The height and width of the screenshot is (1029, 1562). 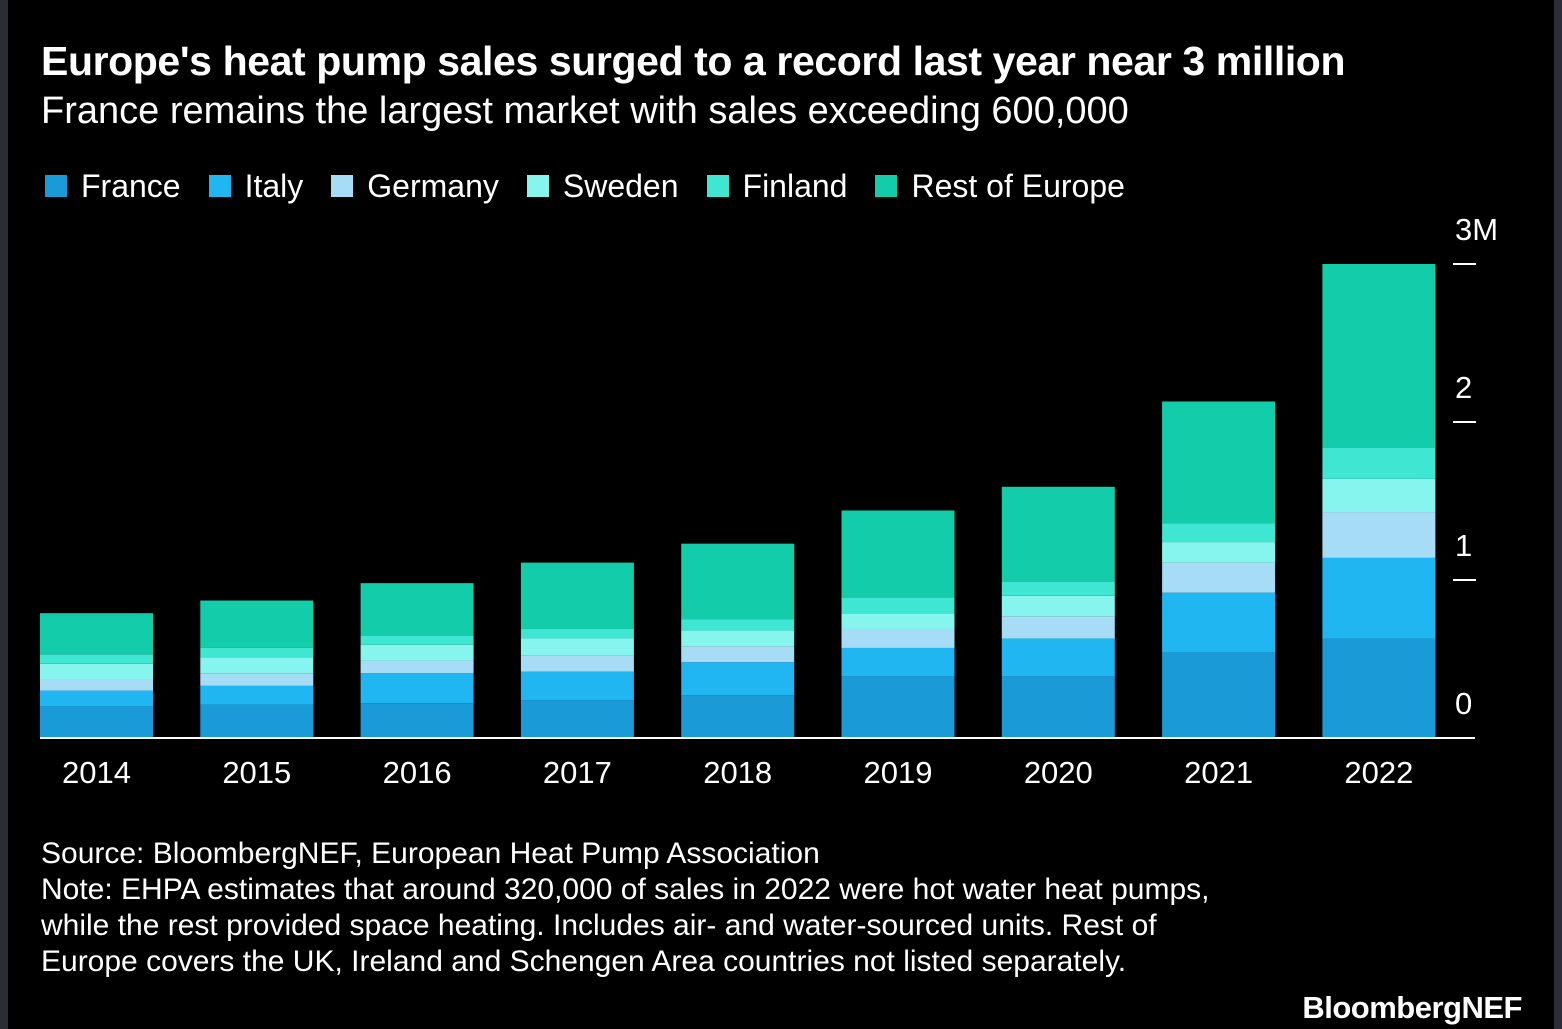 I want to click on legend-item: Sweden, so click(x=602, y=186).